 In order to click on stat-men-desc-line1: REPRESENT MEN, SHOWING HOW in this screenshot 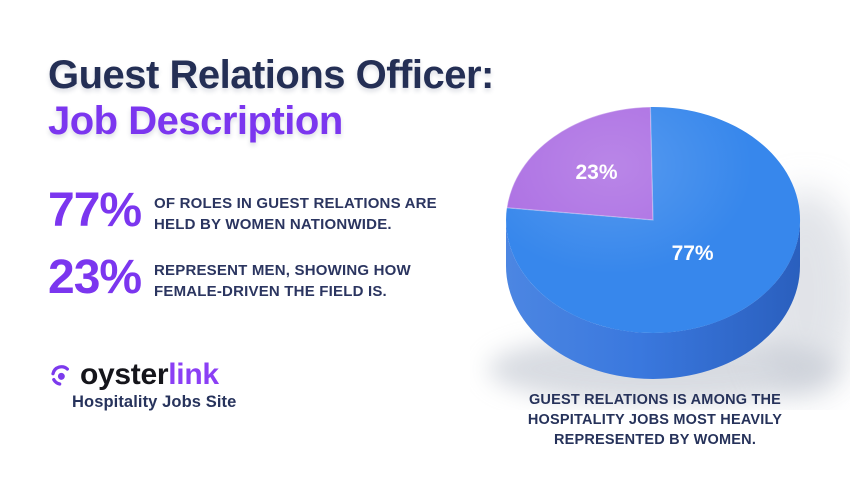, I will do `click(282, 270)`.